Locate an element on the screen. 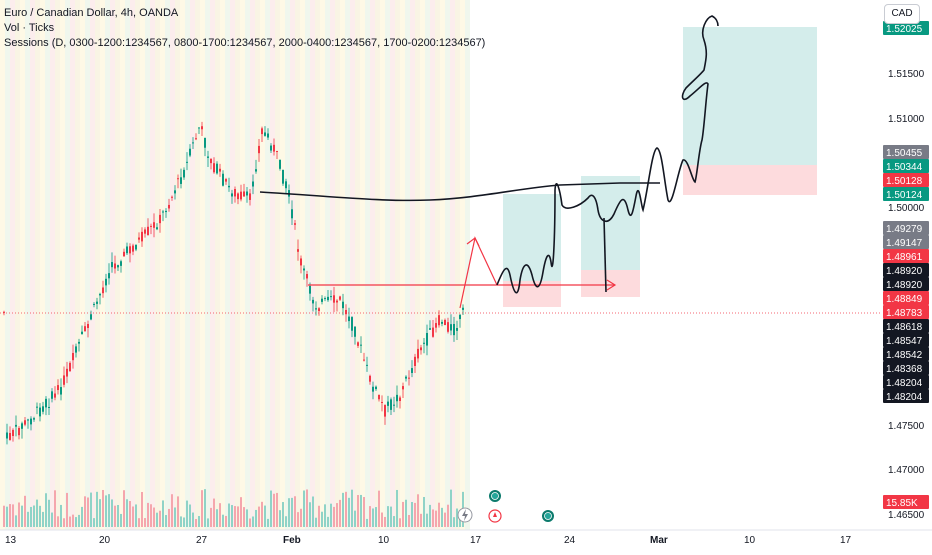  canada-flag-icon is located at coordinates (495, 516).